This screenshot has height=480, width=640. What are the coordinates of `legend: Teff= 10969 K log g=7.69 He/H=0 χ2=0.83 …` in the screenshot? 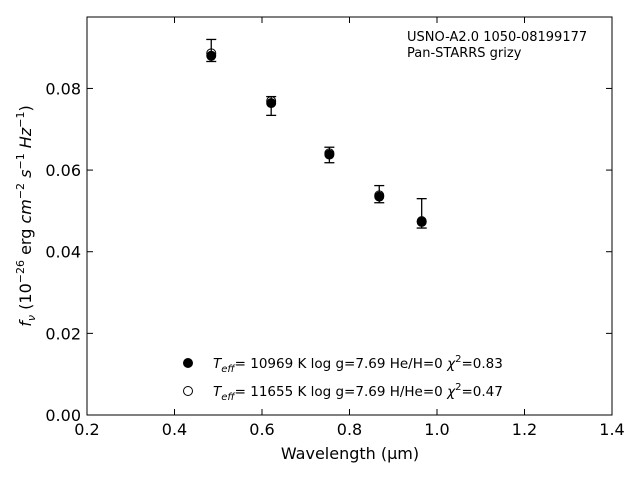 It's located at (343, 378).